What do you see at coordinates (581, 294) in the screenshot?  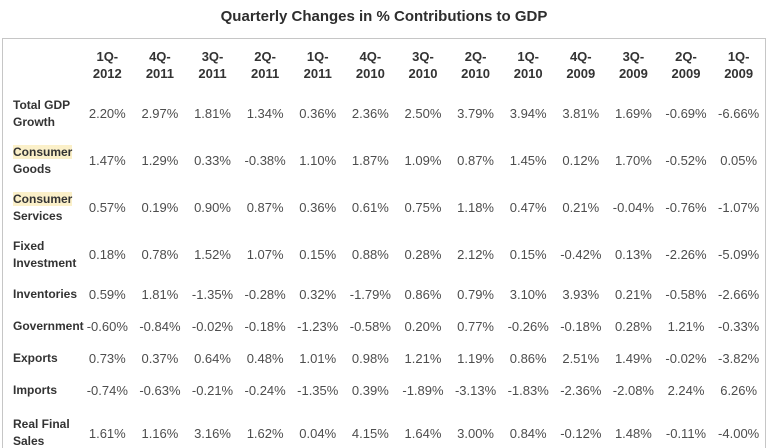 I see `value-cell: 3.93%` at bounding box center [581, 294].